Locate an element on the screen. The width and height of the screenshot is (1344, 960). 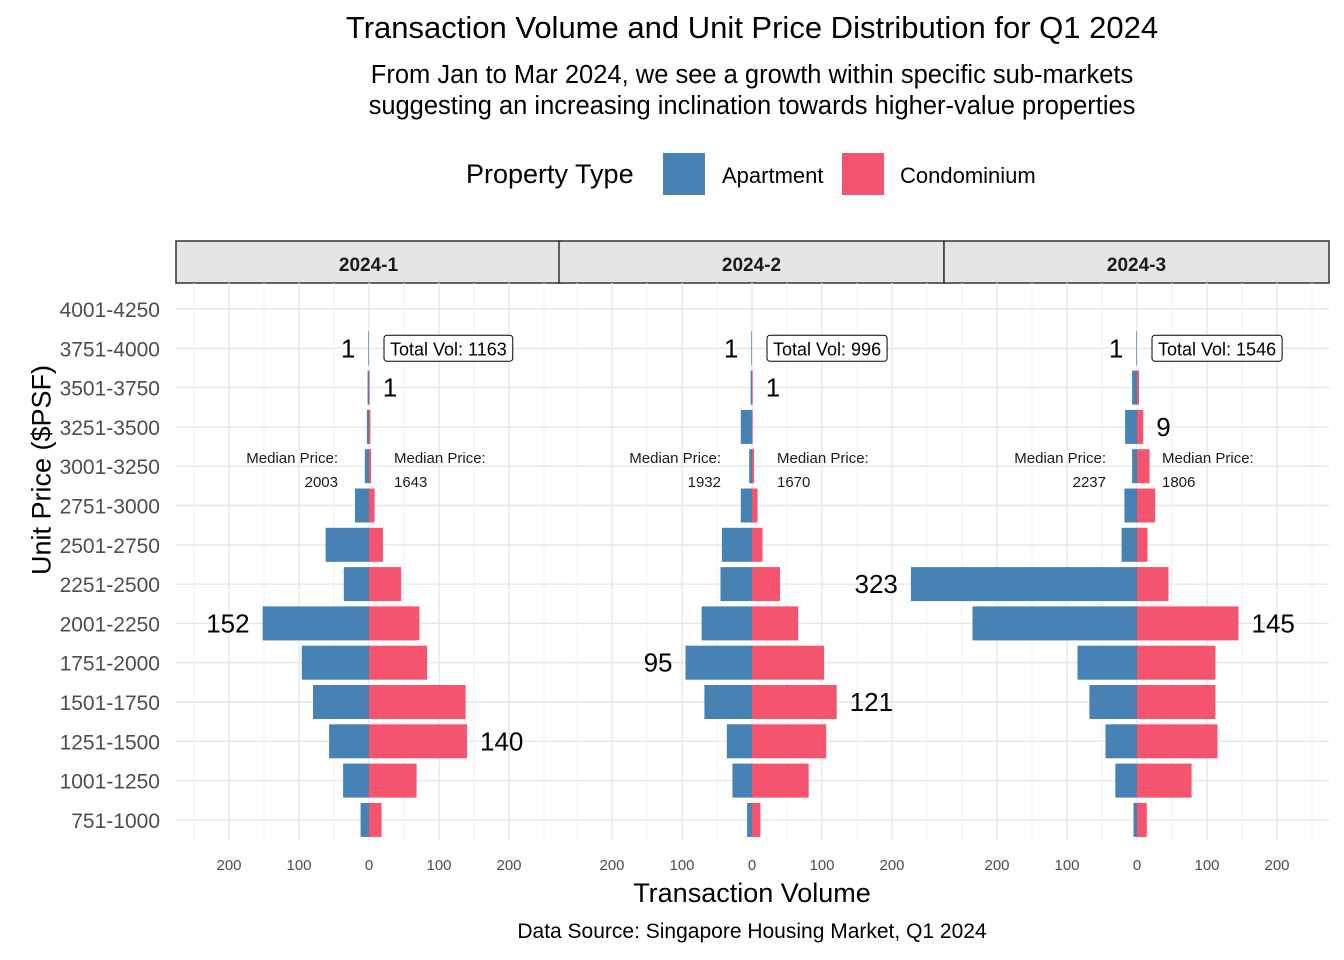
y-tick-label: 1001-1250 is located at coordinates (110, 782).